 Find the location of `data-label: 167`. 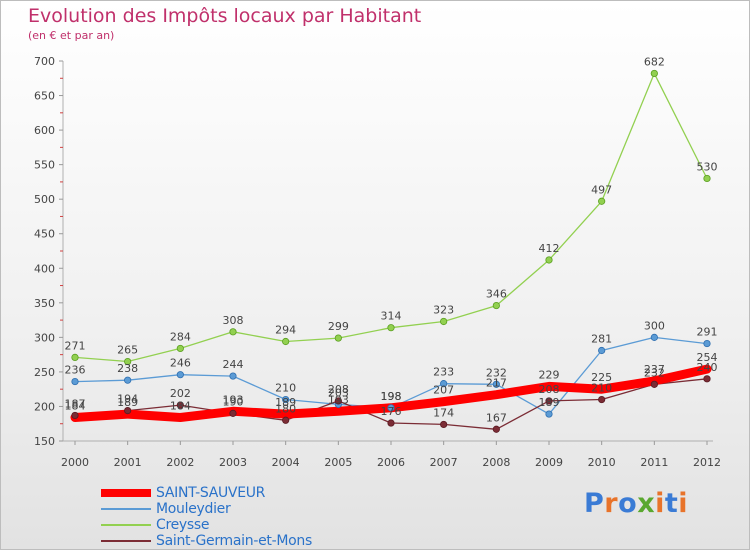

data-label: 167 is located at coordinates (496, 417).